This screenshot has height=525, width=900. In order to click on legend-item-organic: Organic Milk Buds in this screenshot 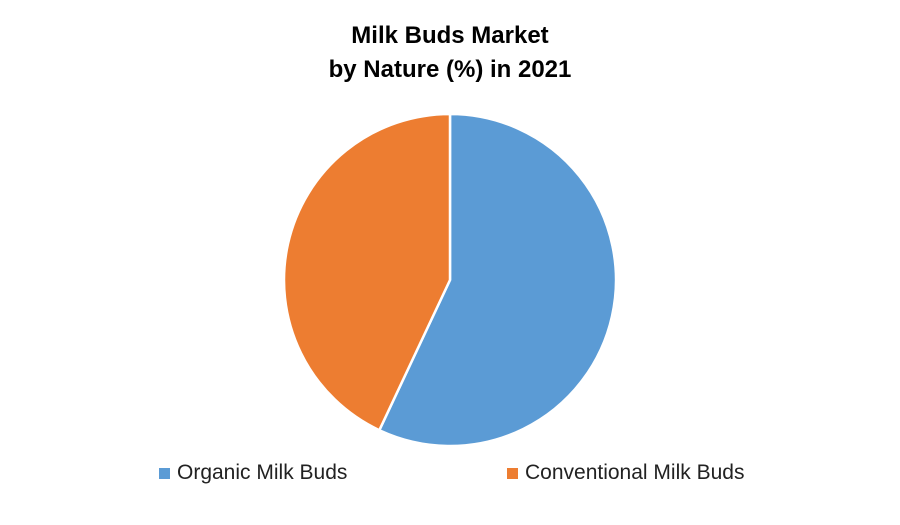, I will do `click(253, 473)`.